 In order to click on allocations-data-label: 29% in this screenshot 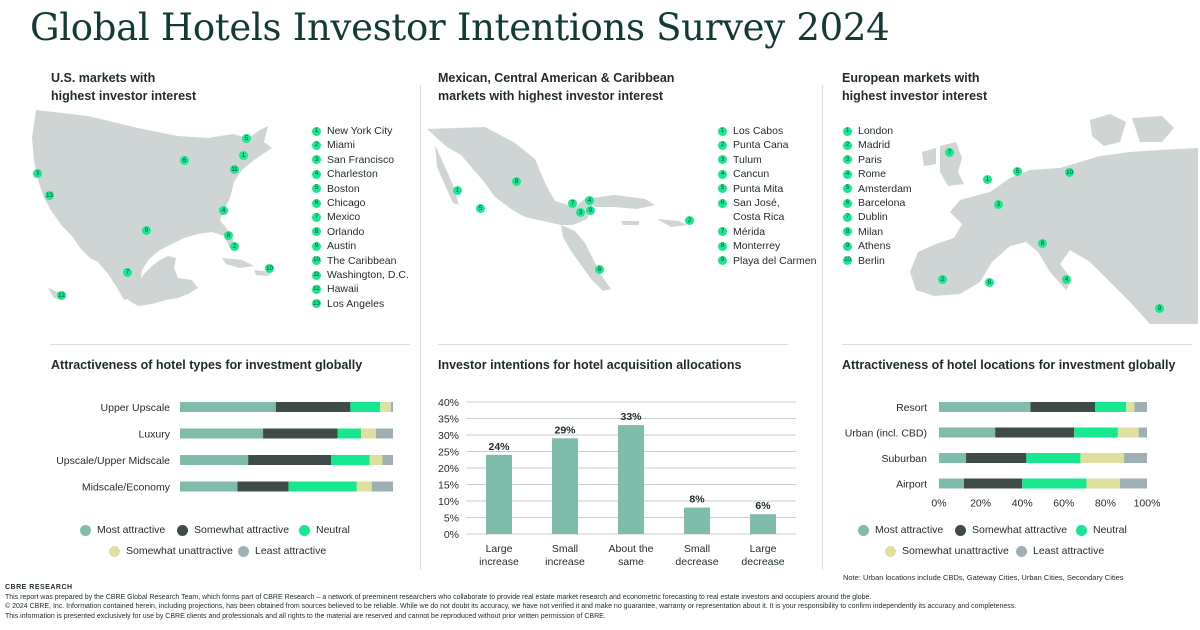, I will do `click(565, 430)`.